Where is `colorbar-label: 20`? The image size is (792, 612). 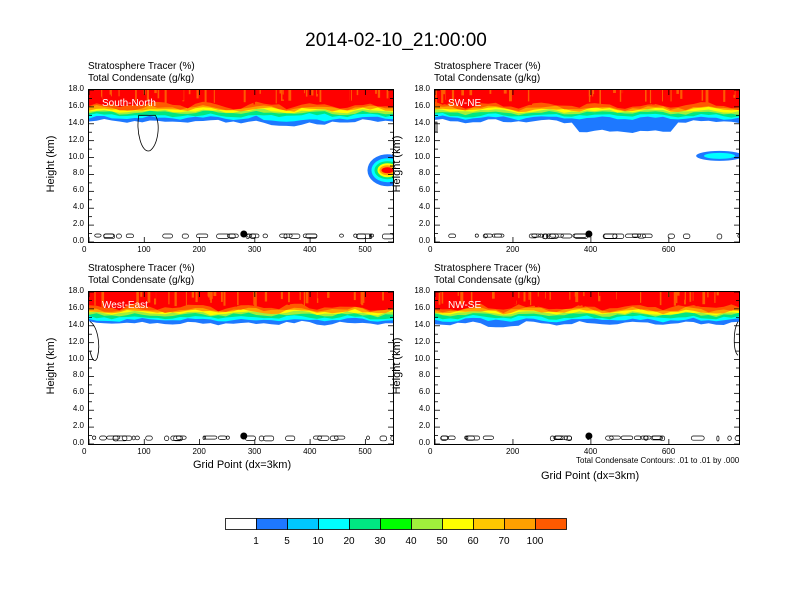
colorbar-label: 20 is located at coordinates (349, 541).